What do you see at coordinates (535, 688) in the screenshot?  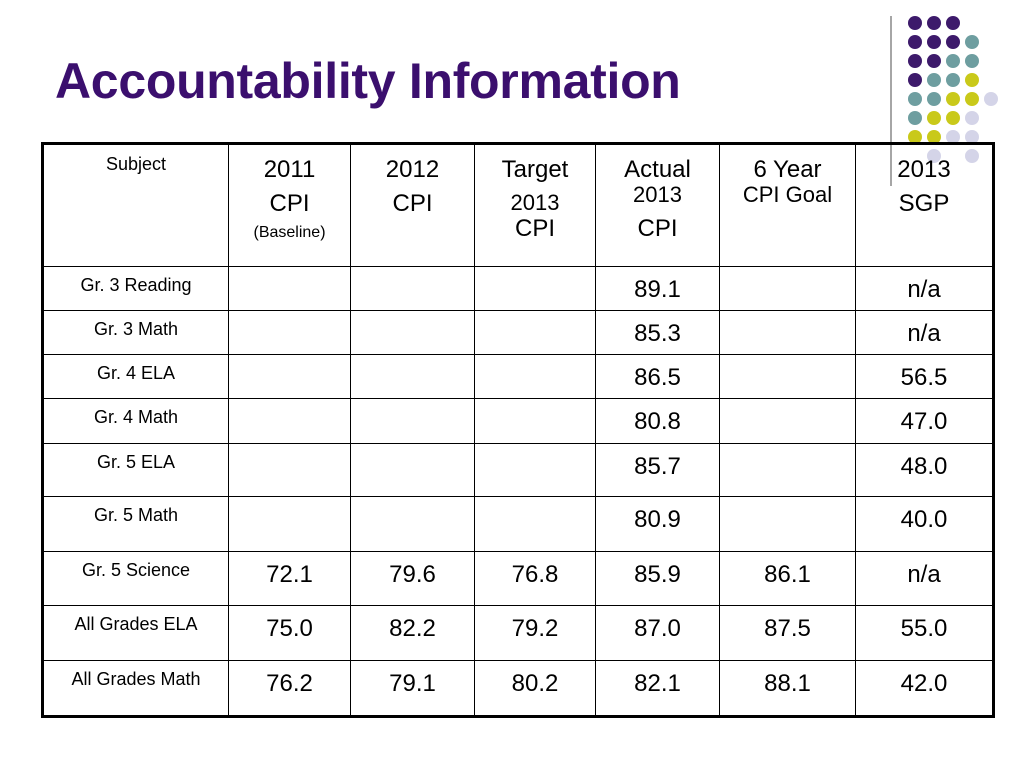 I see `cell-target: 80.2` at bounding box center [535, 688].